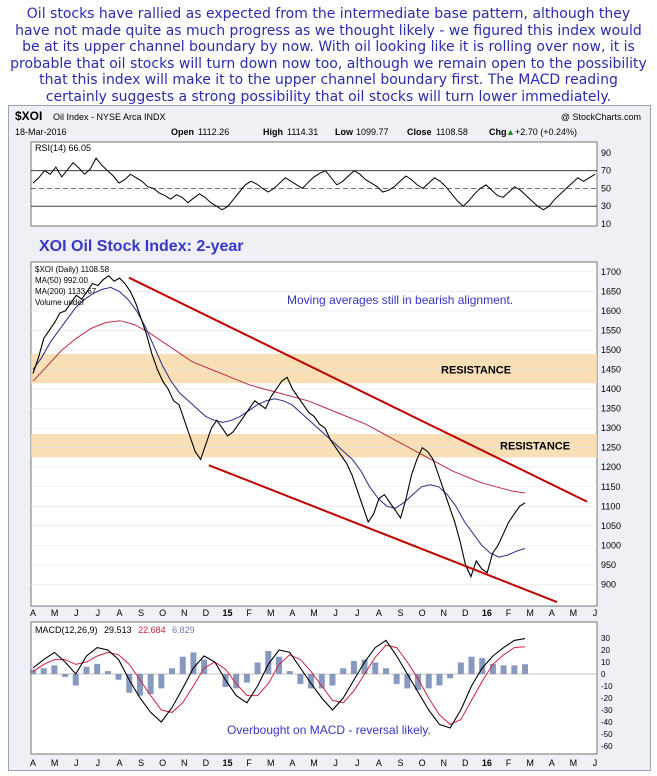  Describe the element at coordinates (302, 132) in the screenshot. I see `high-value: 1114.31` at that location.